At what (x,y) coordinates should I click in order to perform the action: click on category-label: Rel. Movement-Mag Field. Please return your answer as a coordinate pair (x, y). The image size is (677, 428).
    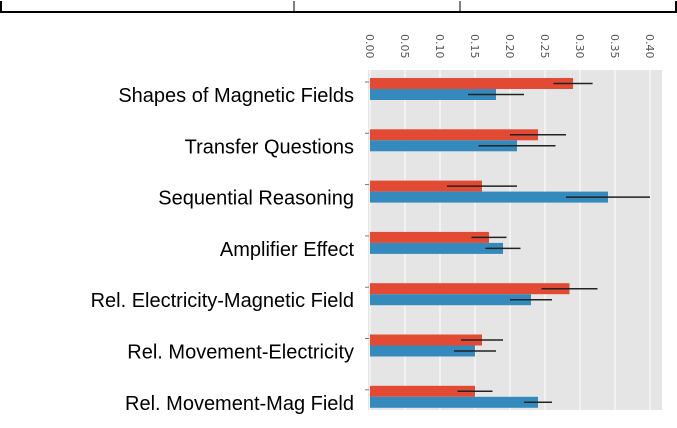
    Looking at the image, I should click on (239, 404).